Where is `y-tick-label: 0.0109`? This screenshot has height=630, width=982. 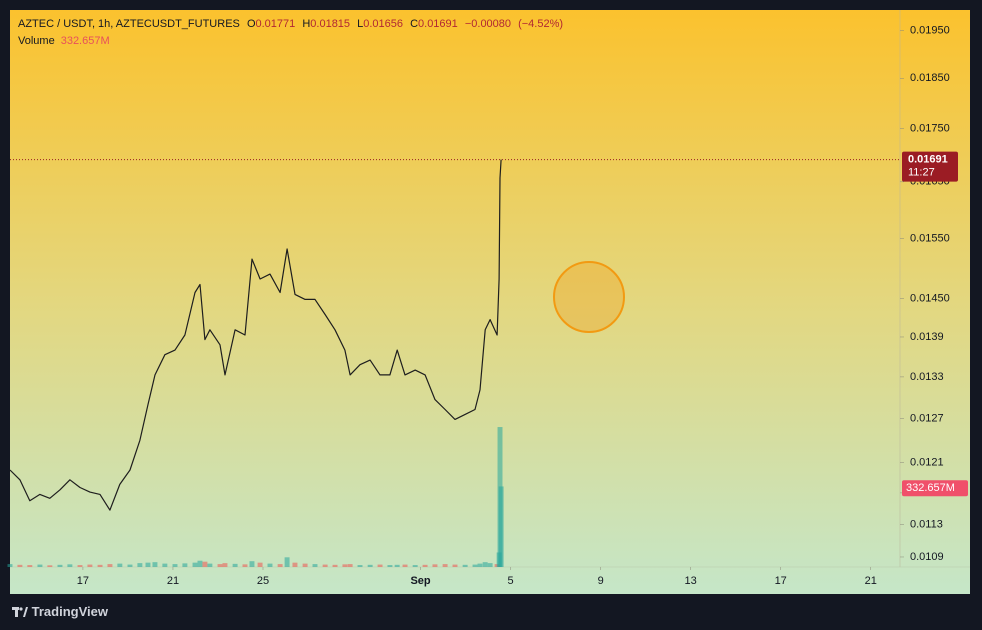 y-tick-label: 0.0109 is located at coordinates (927, 557).